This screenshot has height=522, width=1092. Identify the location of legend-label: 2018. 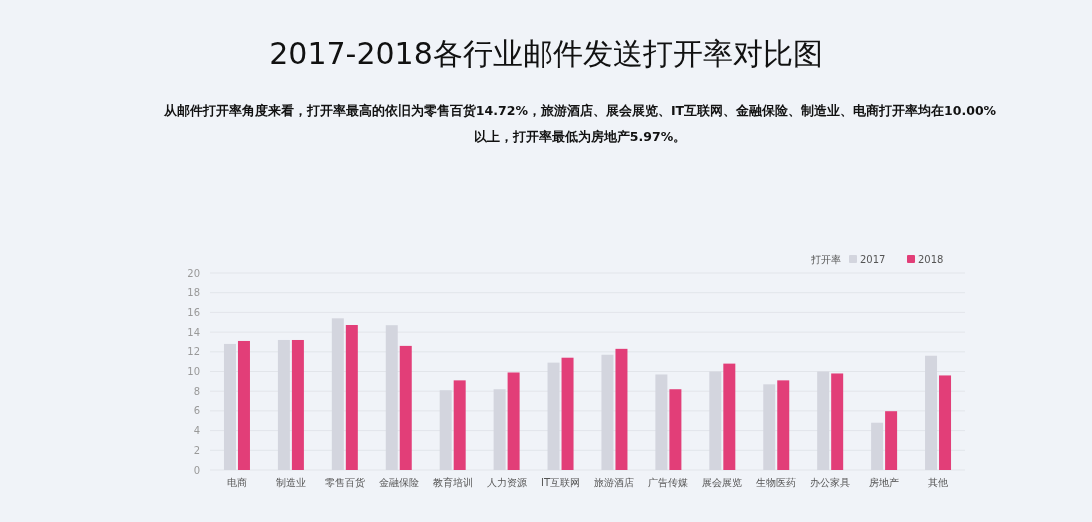
(931, 259).